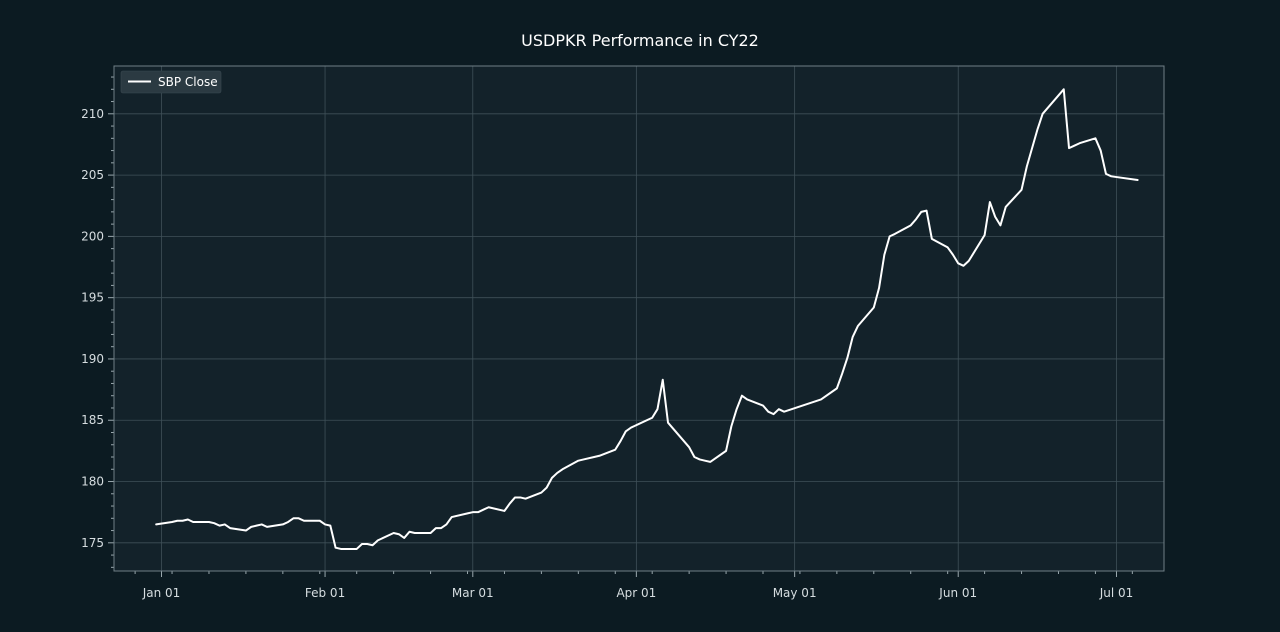 The height and width of the screenshot is (632, 1280). What do you see at coordinates (97, 328) in the screenshot?
I see `y-axis-ticks: 175 180 185 190 195 200 205 210` at bounding box center [97, 328].